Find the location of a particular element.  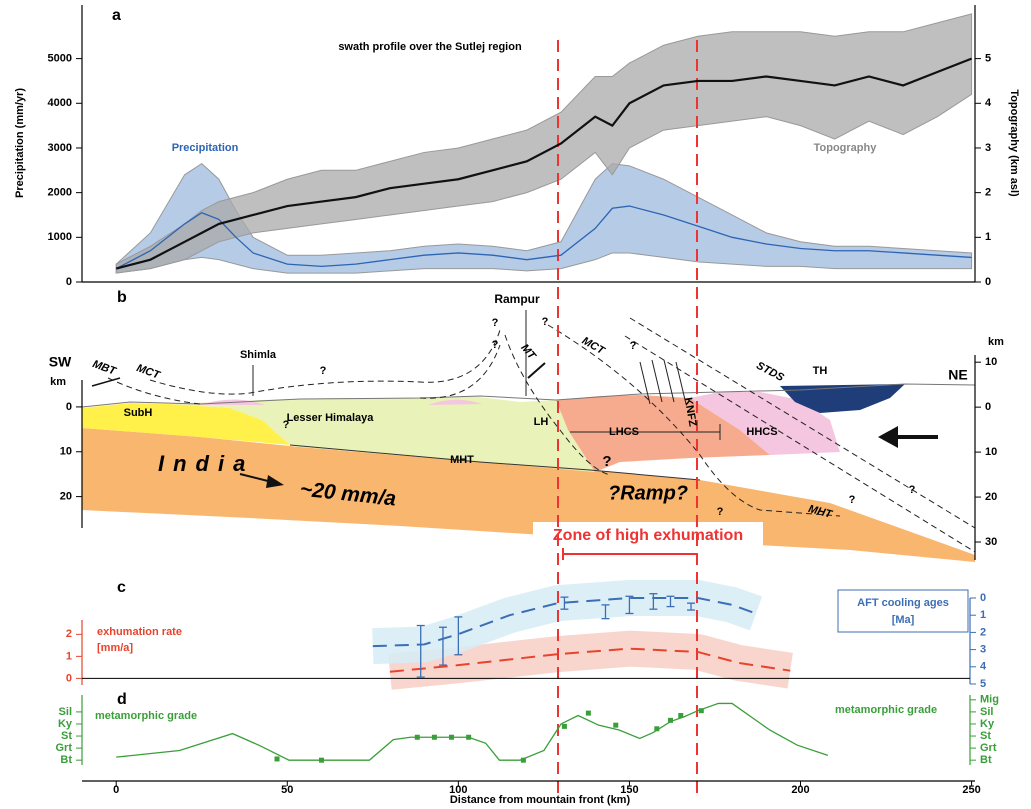

zone-label: Zone of high exhumation is located at coordinates (648, 535).